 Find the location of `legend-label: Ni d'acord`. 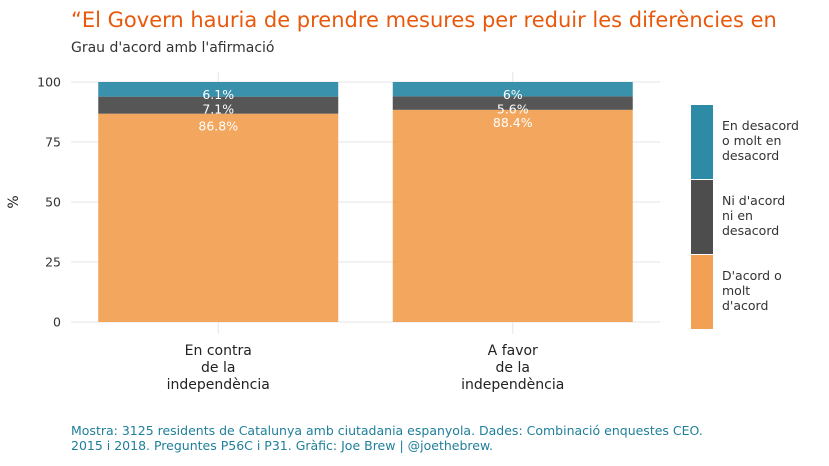

legend-label: Ni d'acord is located at coordinates (753, 200).